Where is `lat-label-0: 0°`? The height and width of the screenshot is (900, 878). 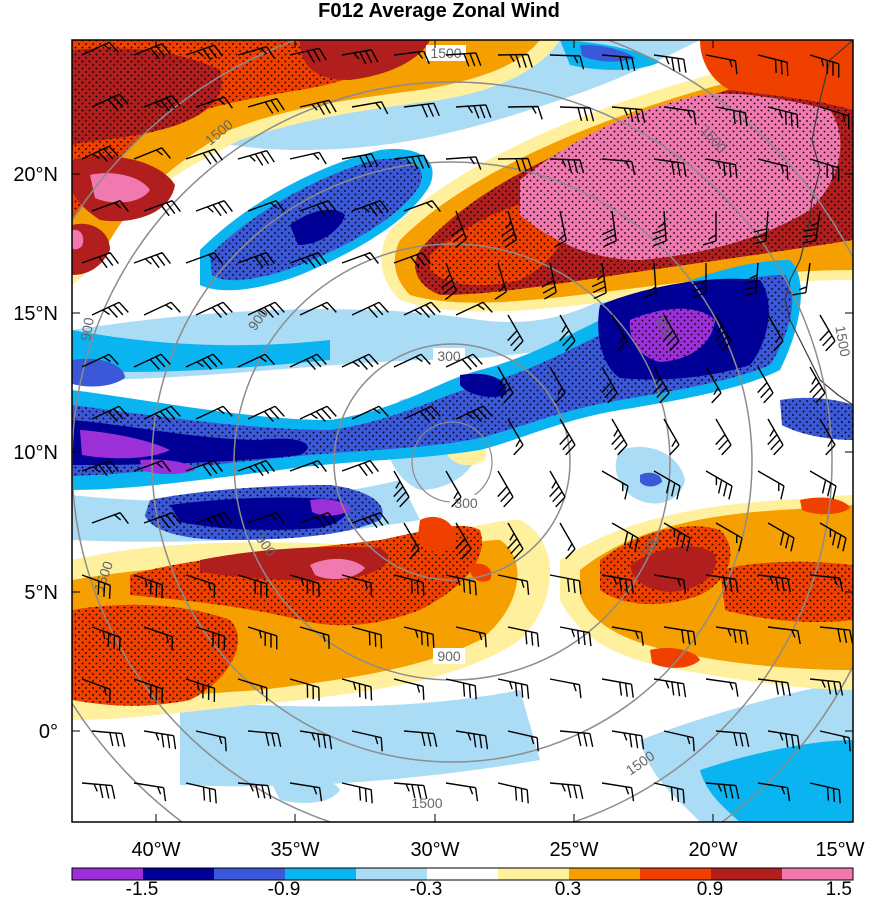 lat-label-0: 0° is located at coordinates (48, 732).